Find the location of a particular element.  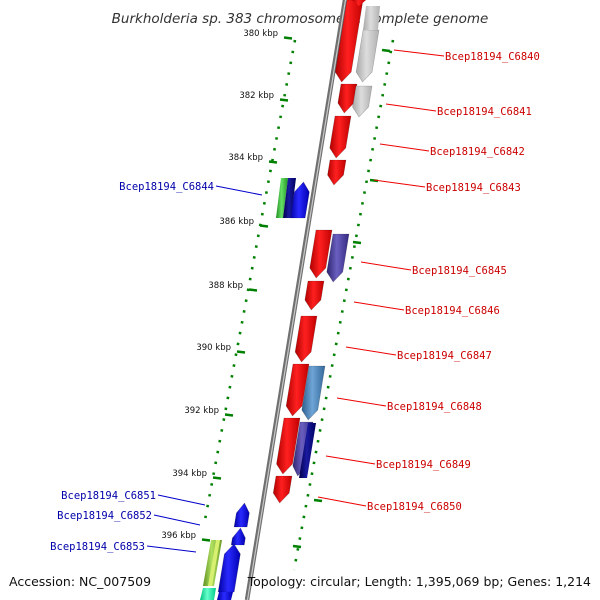

gene-arrow-teal is located at coordinates (208, 594).